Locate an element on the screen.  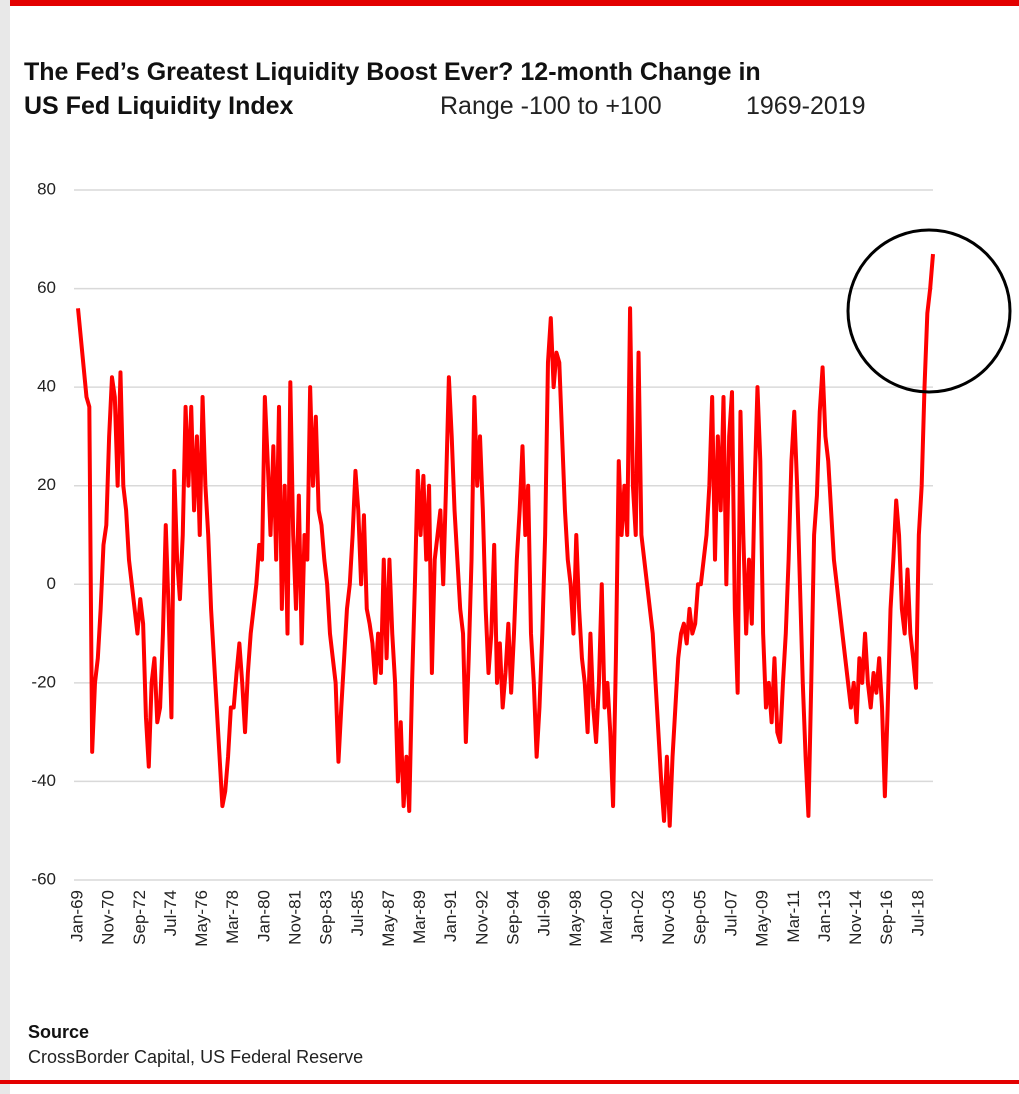
x-tick-label: Jan-13 is located at coordinates (824, 916).